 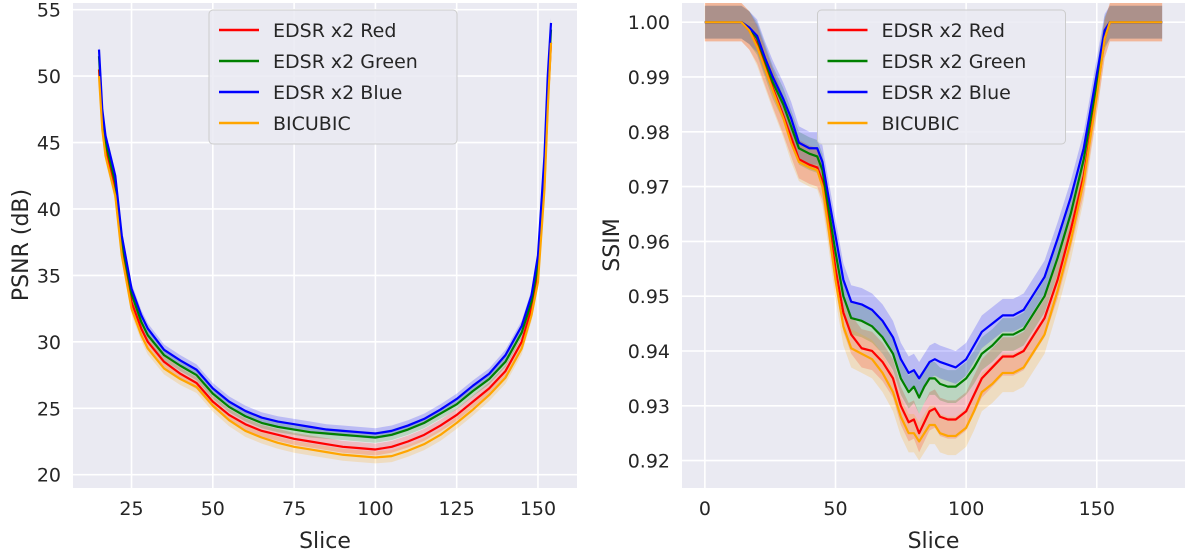 What do you see at coordinates (49, 409) in the screenshot?
I see `y-tick-label: 25` at bounding box center [49, 409].